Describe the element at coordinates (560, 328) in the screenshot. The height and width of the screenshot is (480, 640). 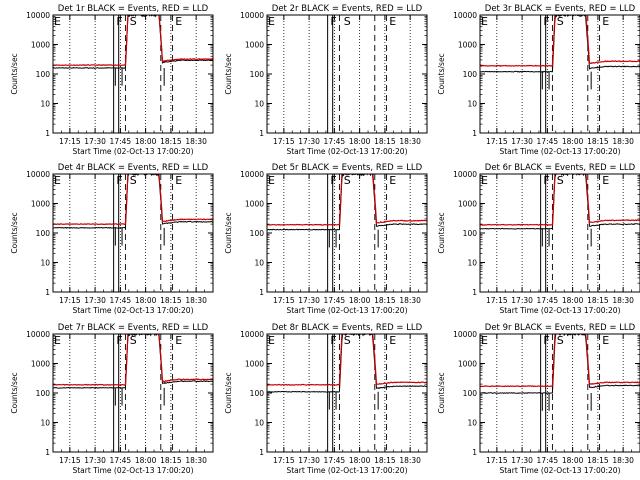
I see `panel-title: Det 9r BLACK = Events, RED = LLD` at that location.